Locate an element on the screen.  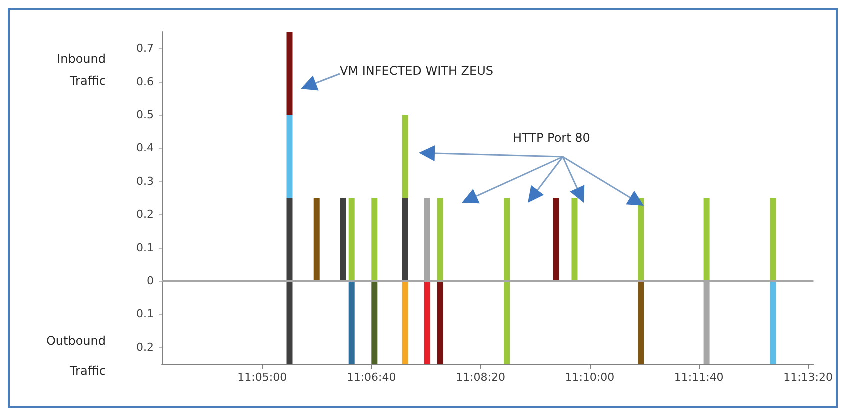
x-tick-label: 11:13:20 is located at coordinates (808, 377).